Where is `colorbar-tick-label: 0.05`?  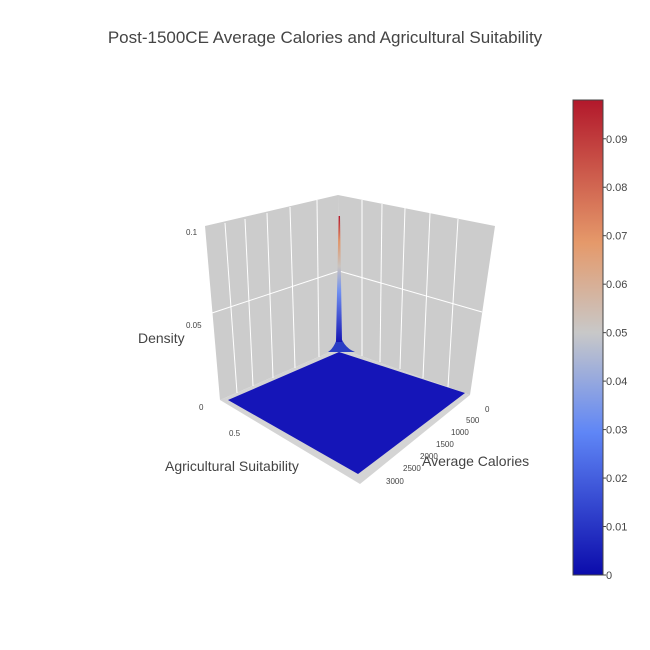 colorbar-tick-label: 0.05 is located at coordinates (616, 334).